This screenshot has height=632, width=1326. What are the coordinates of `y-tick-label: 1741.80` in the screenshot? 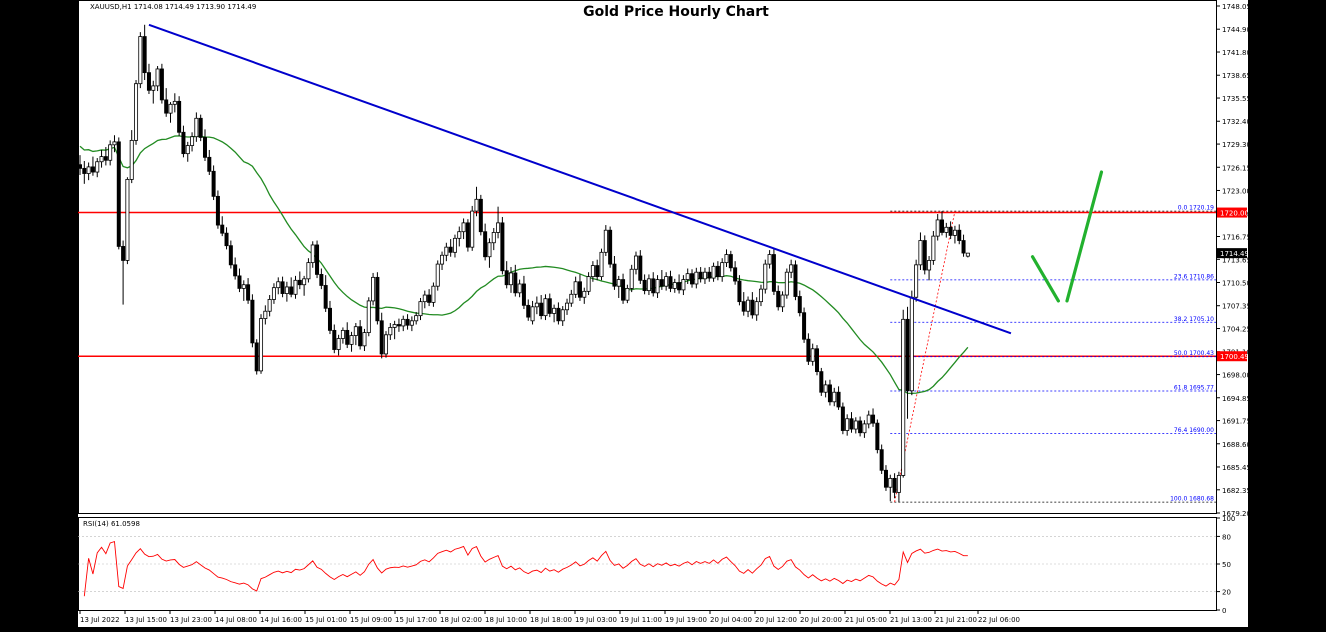 It's located at (1235, 53).